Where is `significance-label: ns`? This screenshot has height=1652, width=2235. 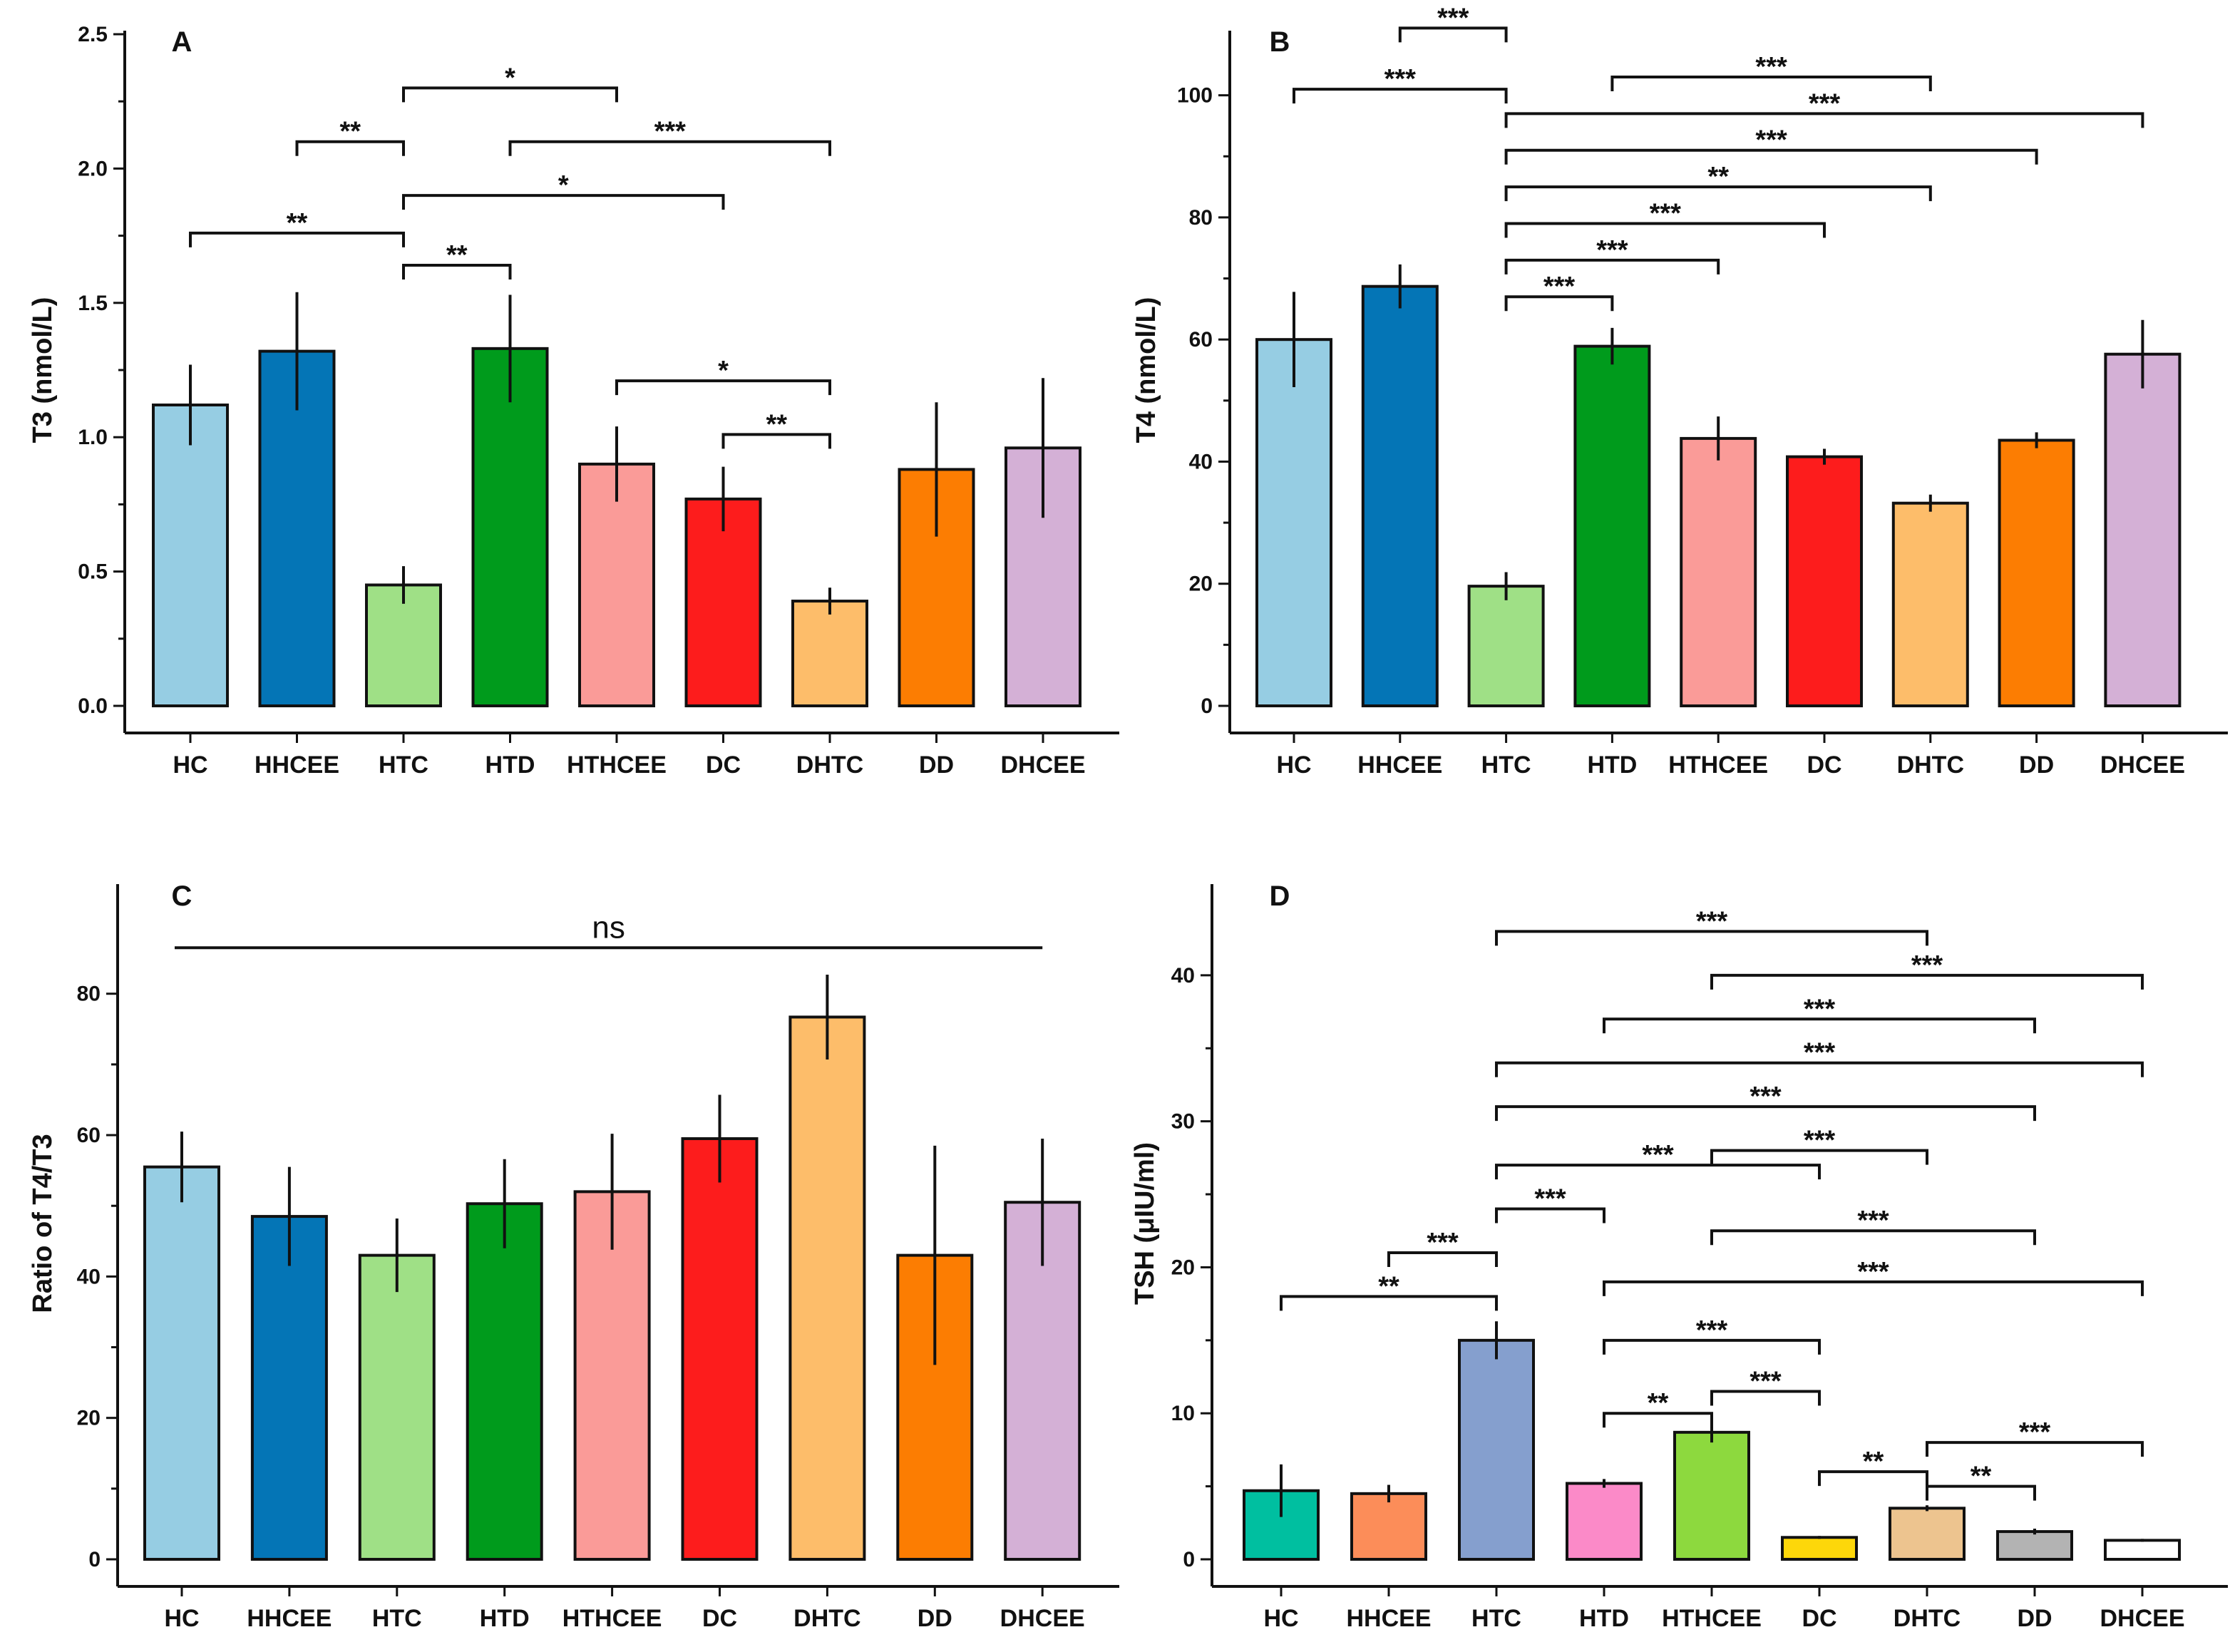 significance-label: ns is located at coordinates (608, 927).